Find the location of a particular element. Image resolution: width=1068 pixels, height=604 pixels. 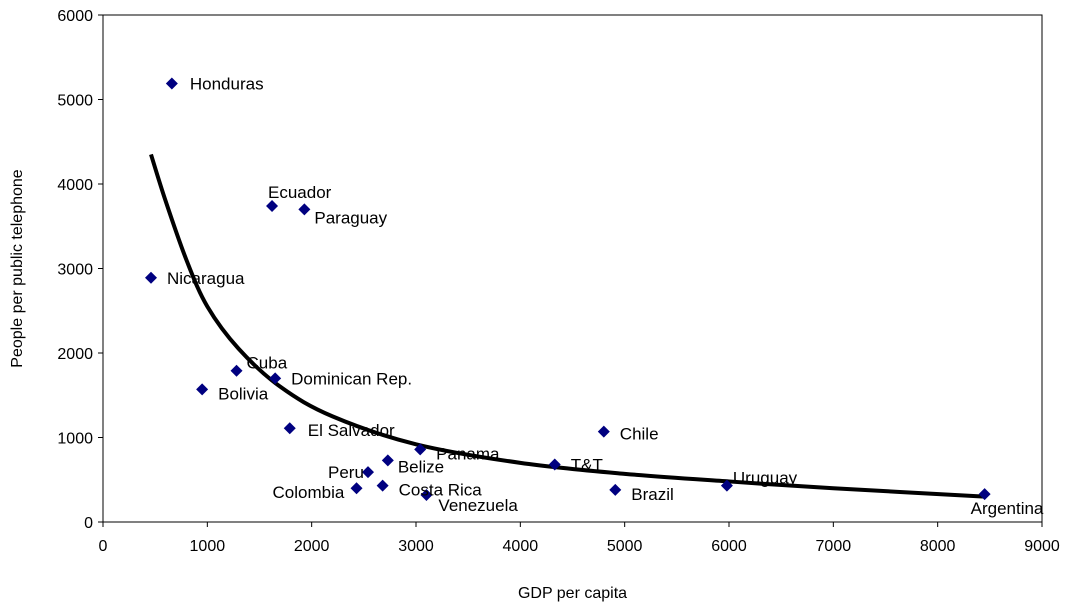

data-point-label: Honduras is located at coordinates (227, 83).